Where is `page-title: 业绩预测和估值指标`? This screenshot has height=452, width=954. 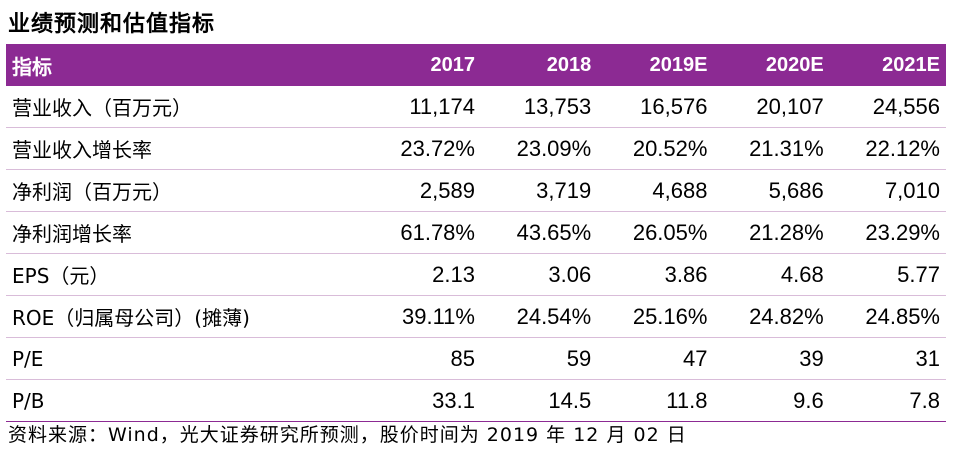
page-title: 业绩预测和估值指标 is located at coordinates (112, 24).